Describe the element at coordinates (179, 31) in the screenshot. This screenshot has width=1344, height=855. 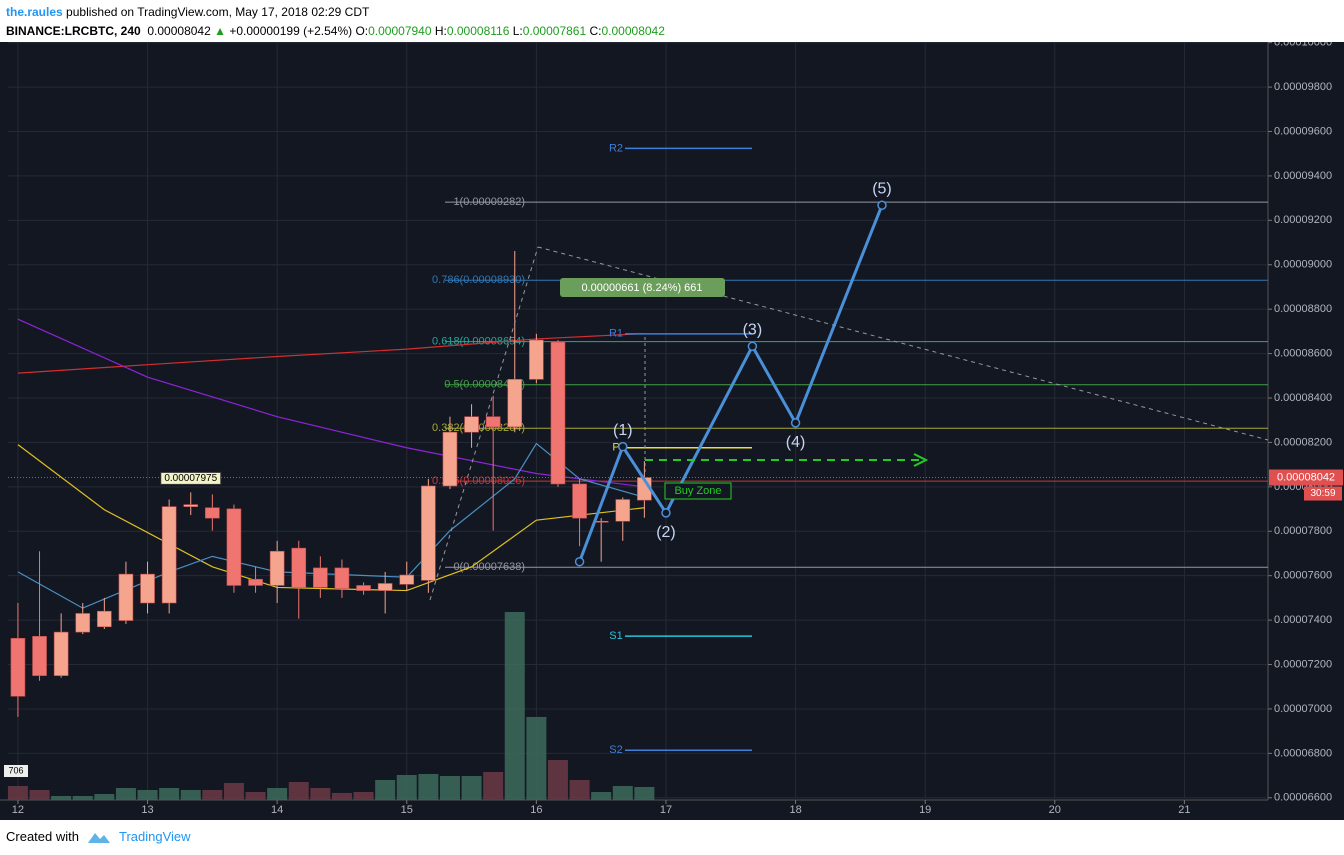
I see `last: 0.00008042` at that location.